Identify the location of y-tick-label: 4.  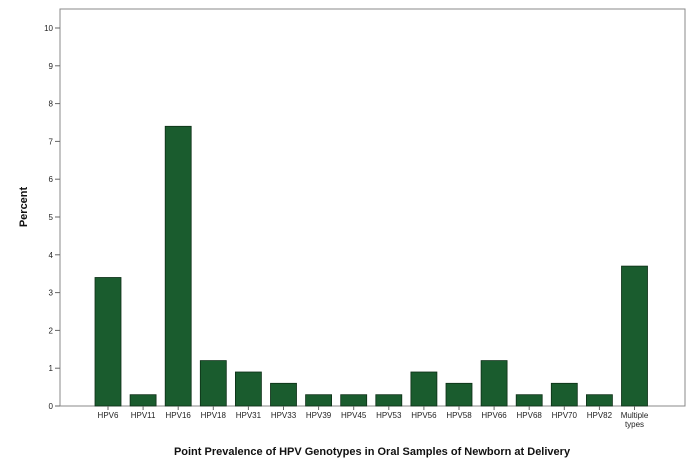
(51, 255).